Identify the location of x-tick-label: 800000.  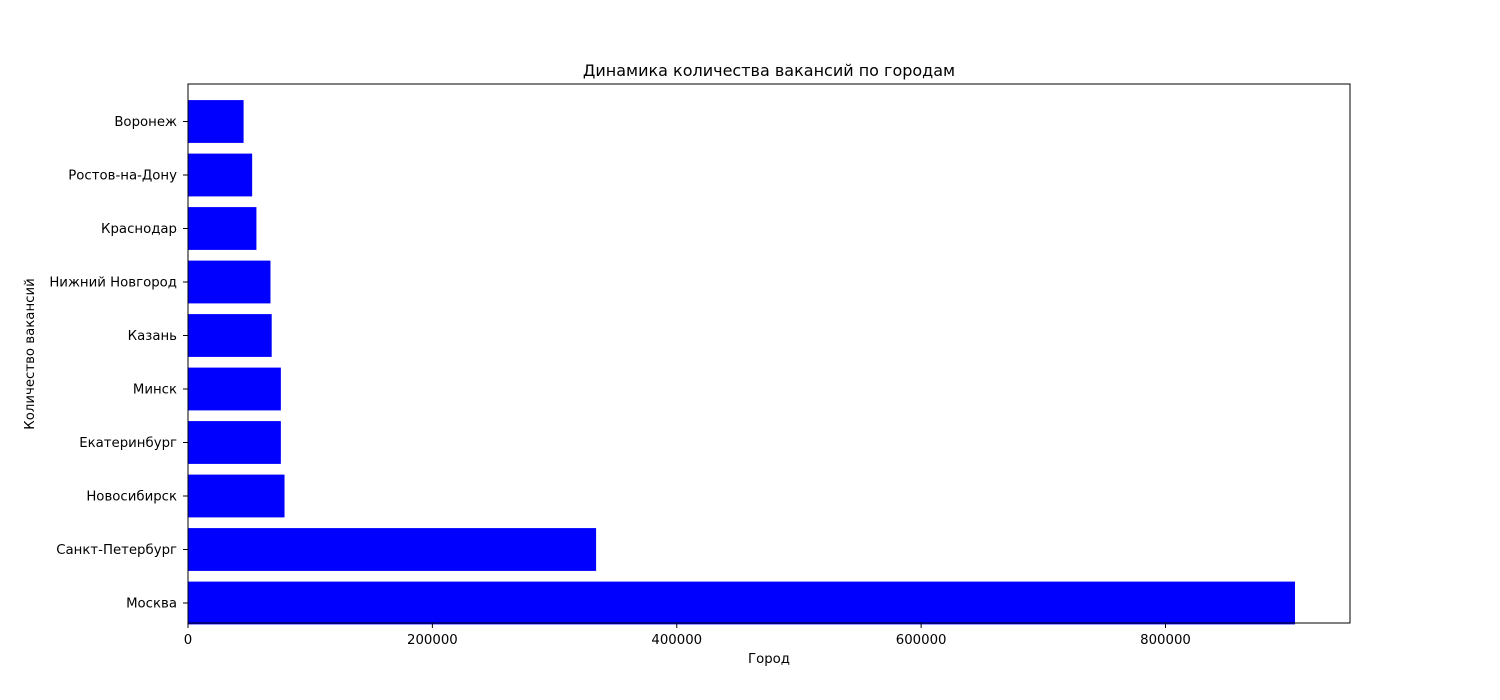
(1165, 640).